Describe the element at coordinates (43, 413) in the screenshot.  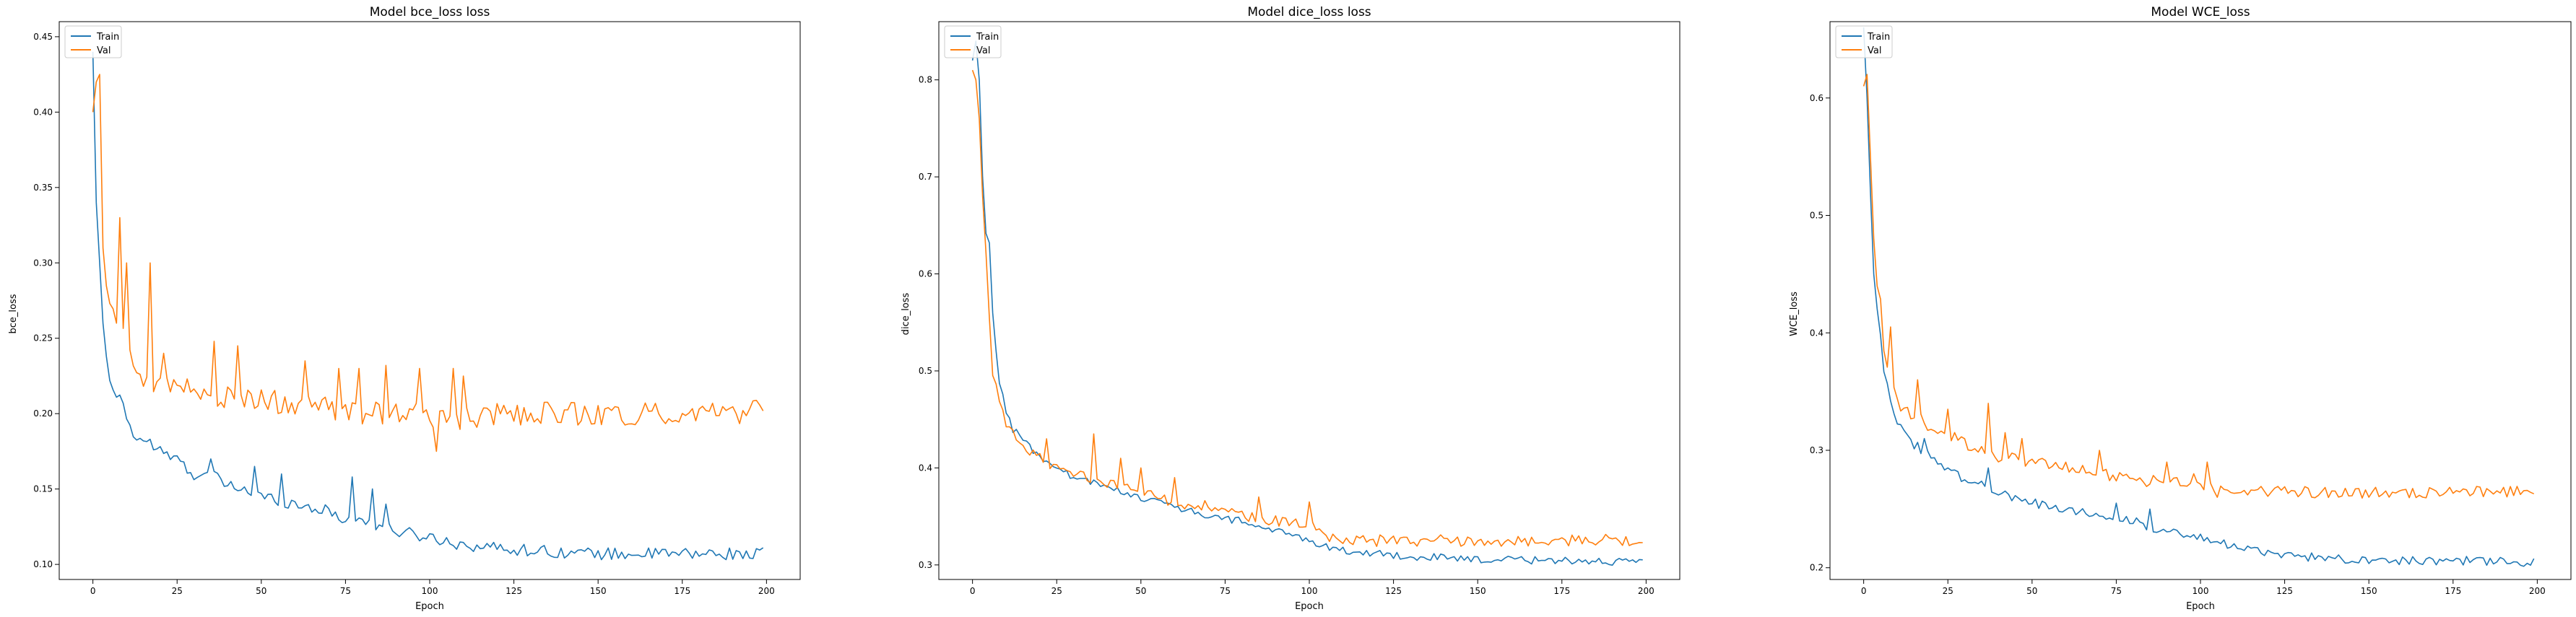
I see `y-tick-label: 0.20` at that location.